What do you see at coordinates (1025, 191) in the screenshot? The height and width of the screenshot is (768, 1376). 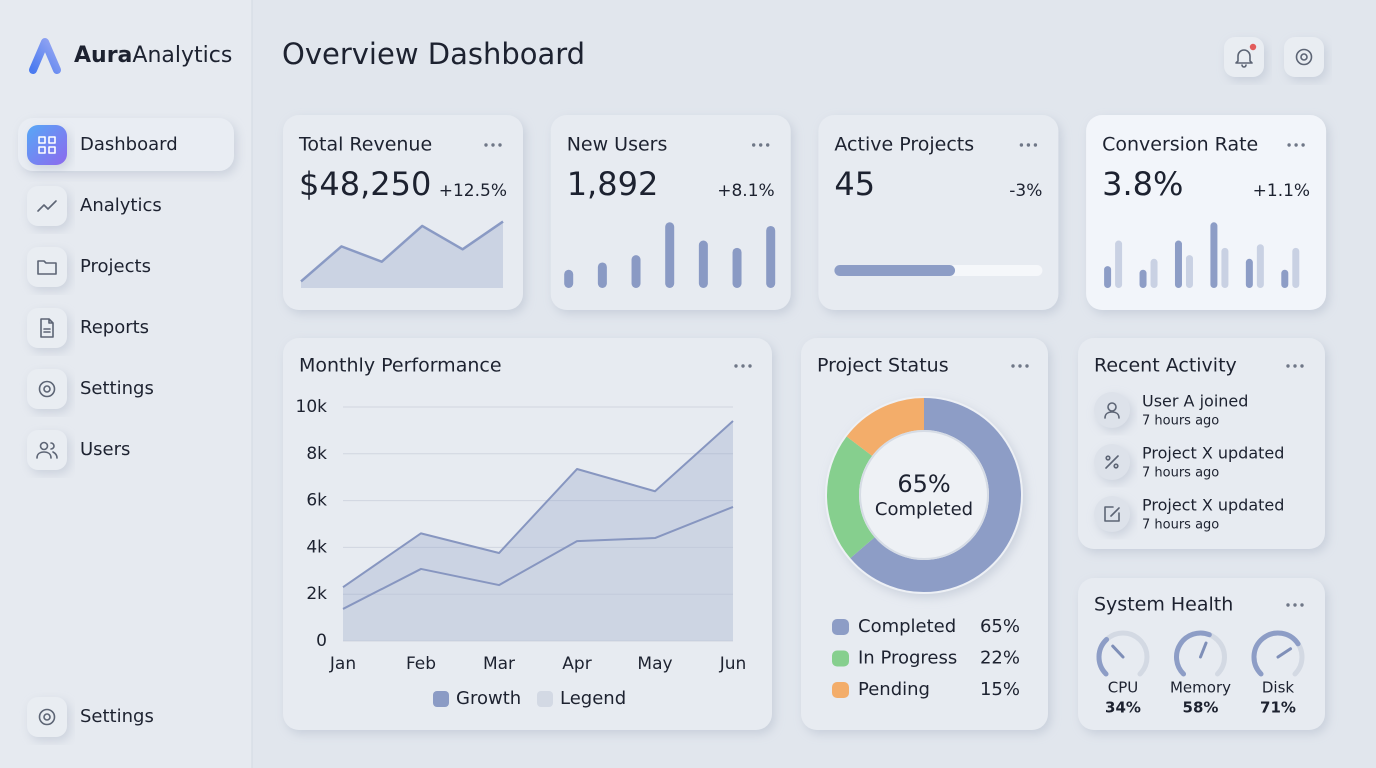 I see `kpi-change: -3%` at bounding box center [1025, 191].